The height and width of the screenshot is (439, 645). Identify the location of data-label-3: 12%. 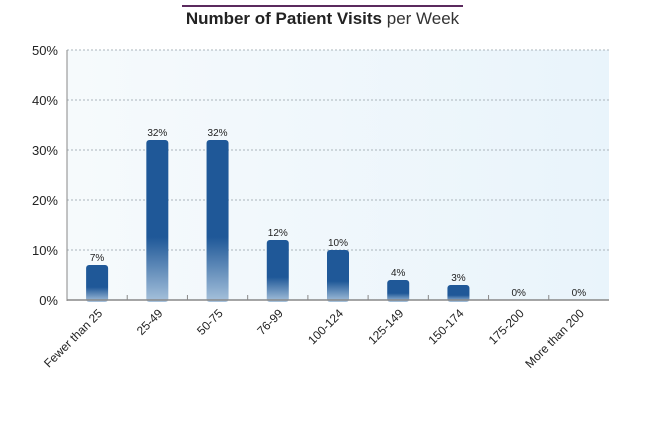
(278, 233).